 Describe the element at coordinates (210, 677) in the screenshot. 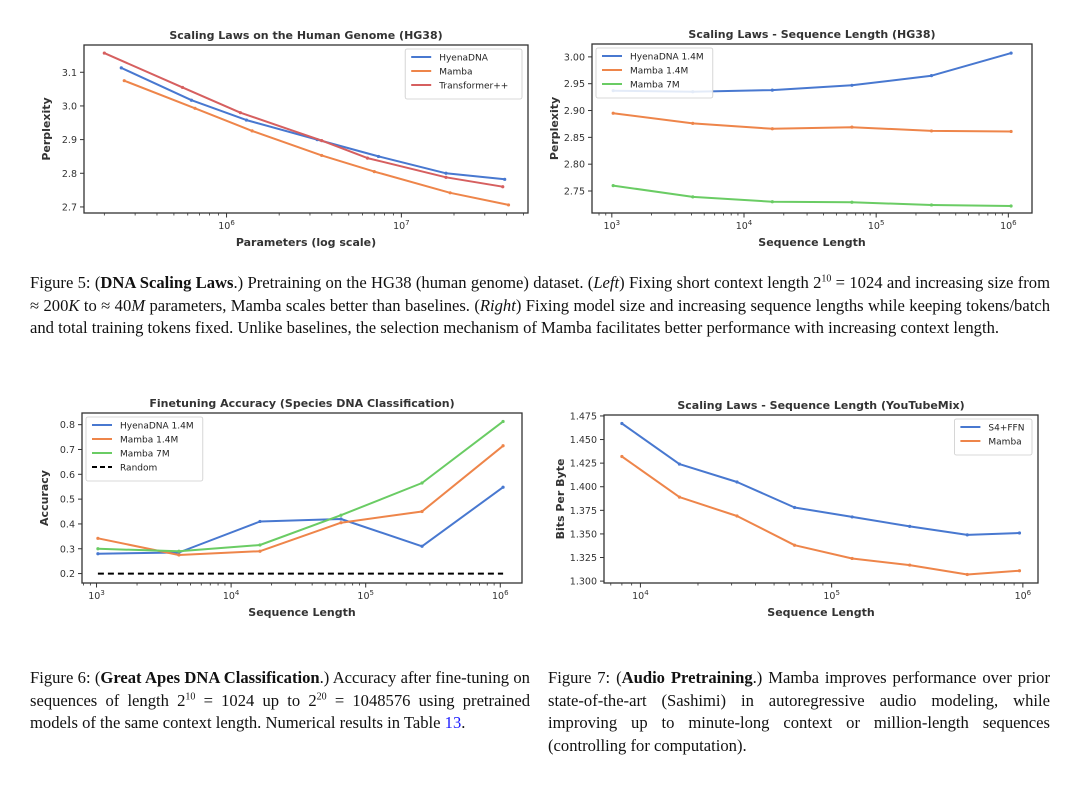

I see `caption-title: Great Apes DNA Classification` at that location.